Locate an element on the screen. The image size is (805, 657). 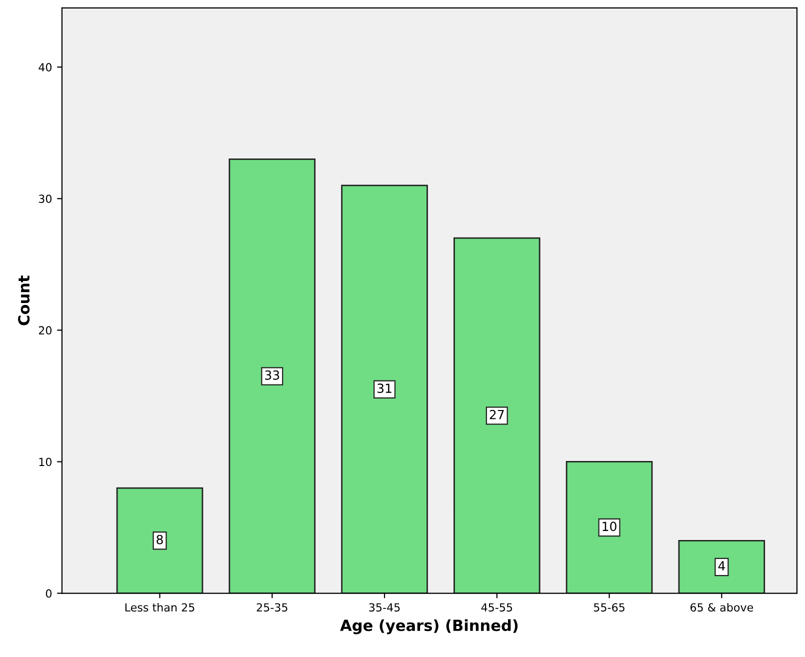
x-tick-label: 65 & above is located at coordinates (722, 607).